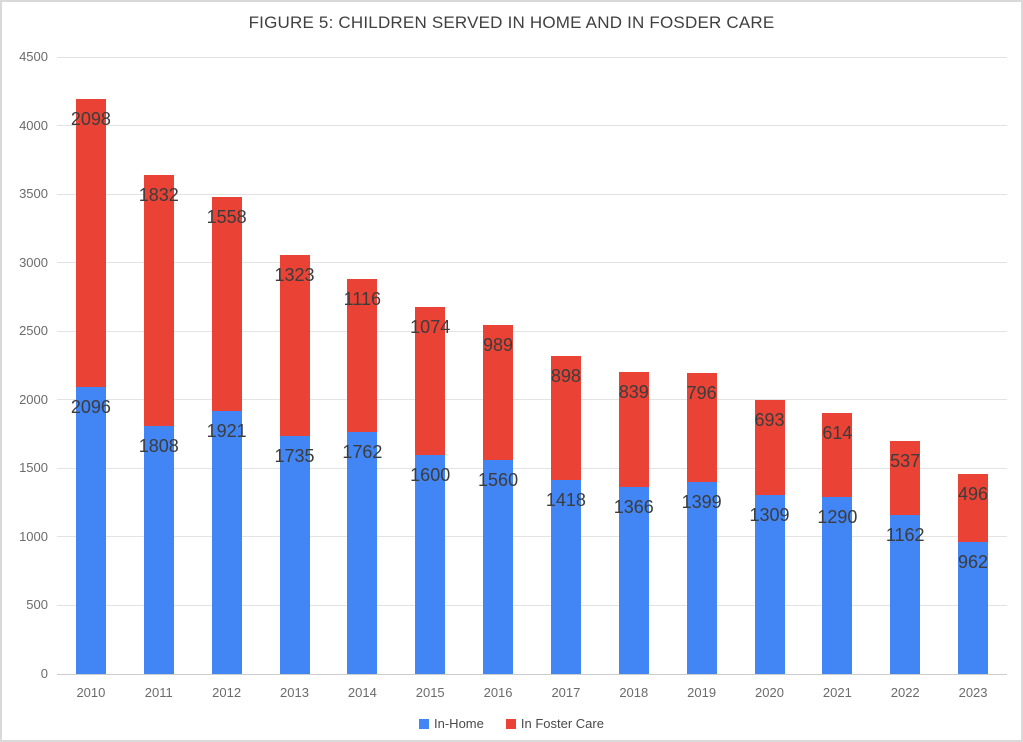 The height and width of the screenshot is (742, 1023). Describe the element at coordinates (362, 692) in the screenshot. I see `x-axis-label: 2014` at that location.